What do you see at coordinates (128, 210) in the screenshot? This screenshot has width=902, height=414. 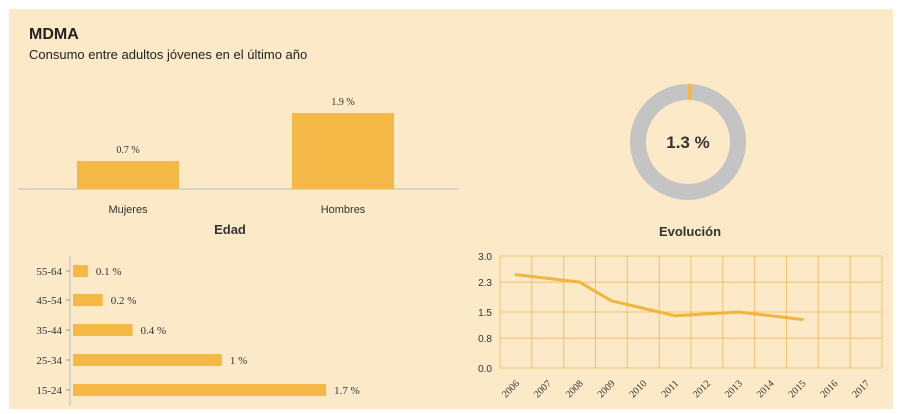 I see `sex-category-label: Mujeres` at bounding box center [128, 210].